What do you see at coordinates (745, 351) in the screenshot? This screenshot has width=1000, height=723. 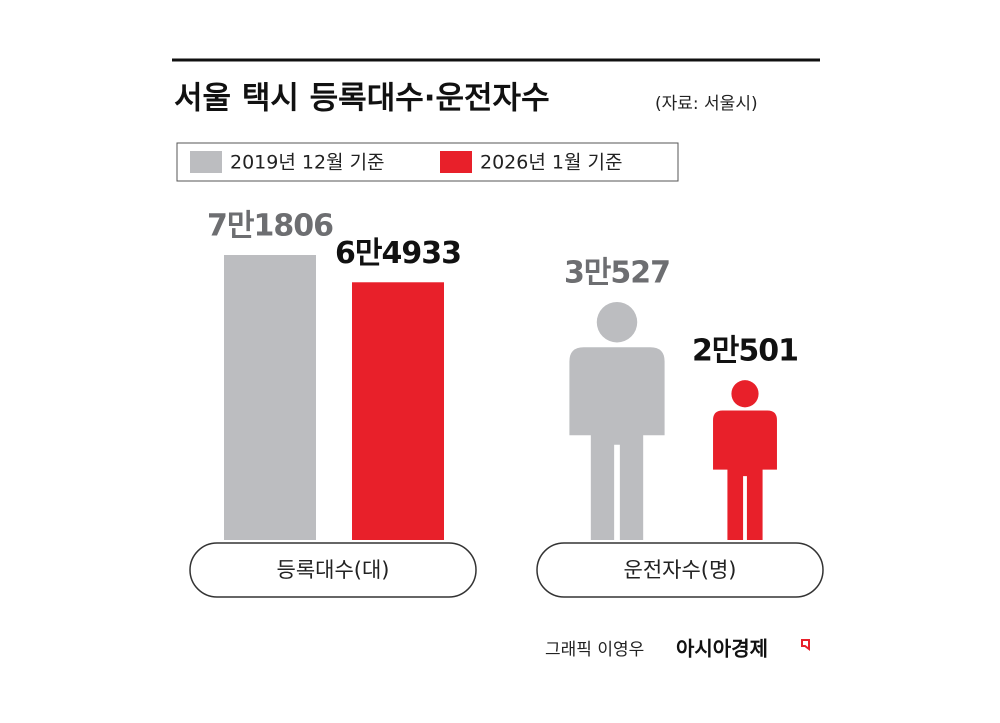 I see `value-label: 2만501` at bounding box center [745, 351].